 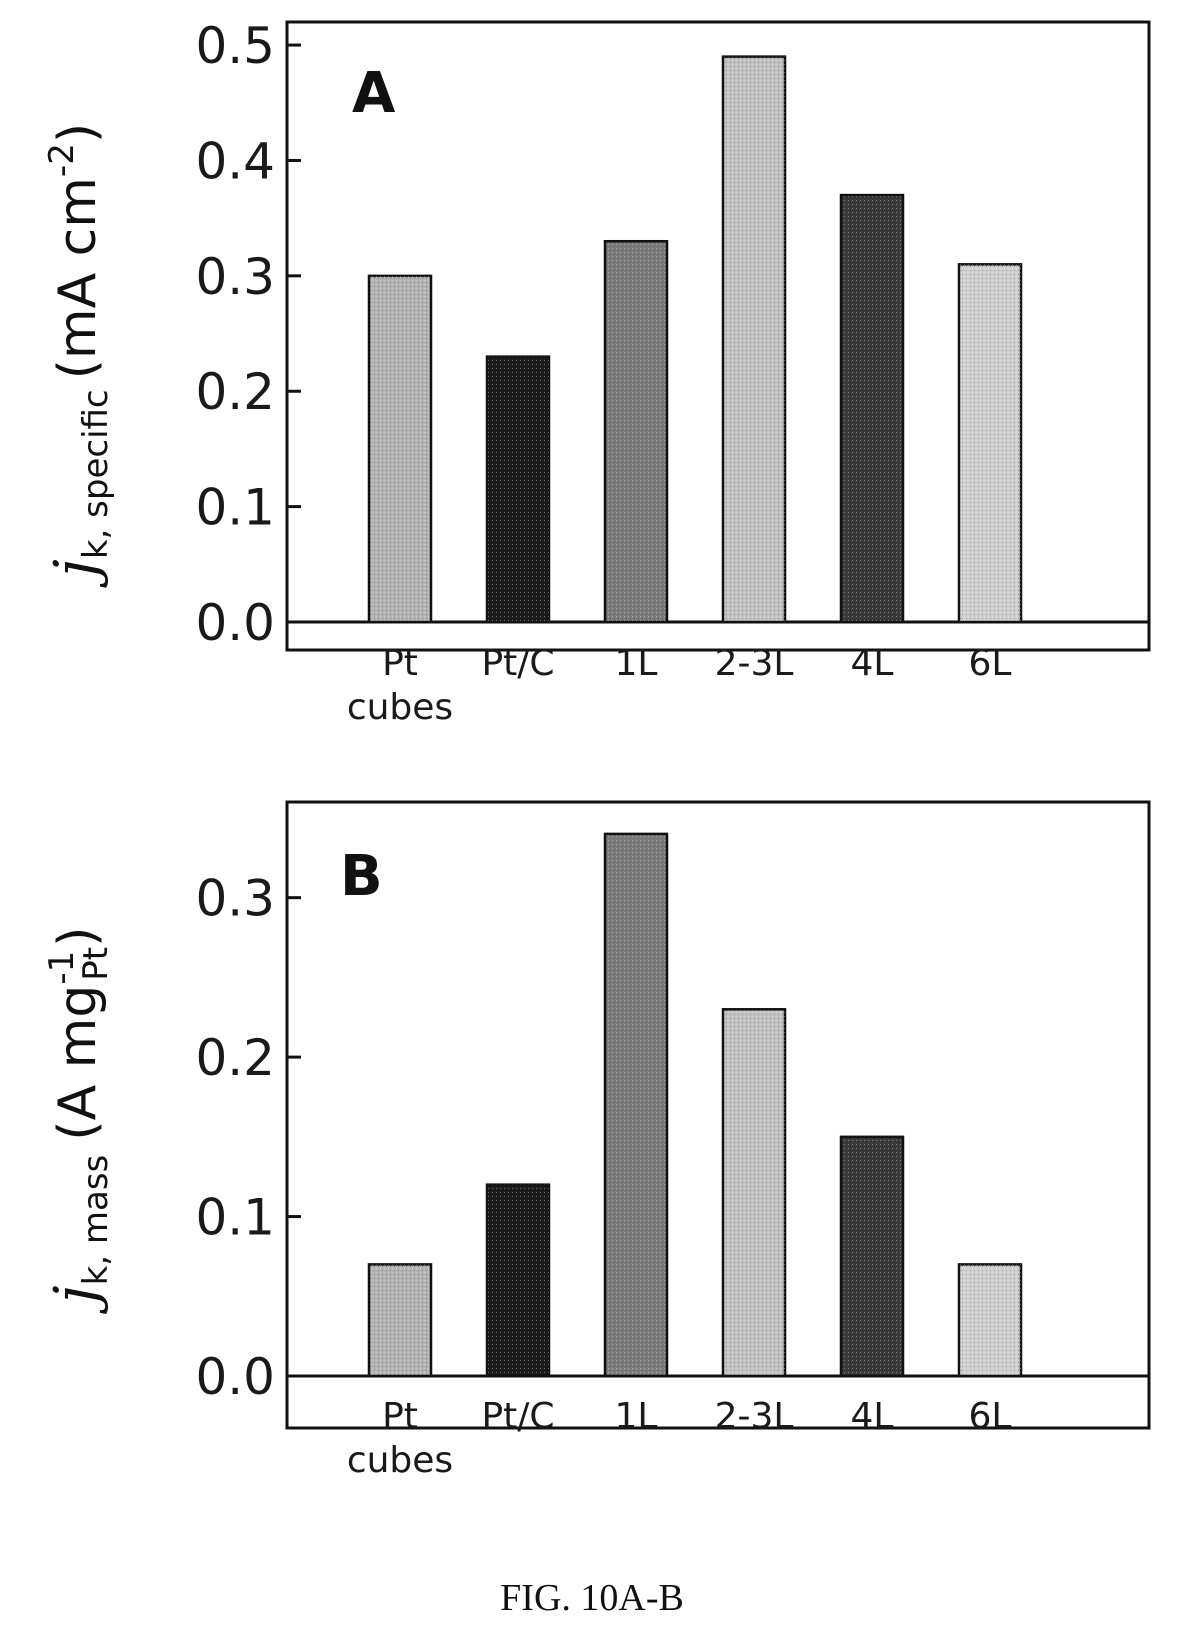 What do you see at coordinates (592, 1598) in the screenshot?
I see `figure-caption: FIG. 10A-B` at bounding box center [592, 1598].